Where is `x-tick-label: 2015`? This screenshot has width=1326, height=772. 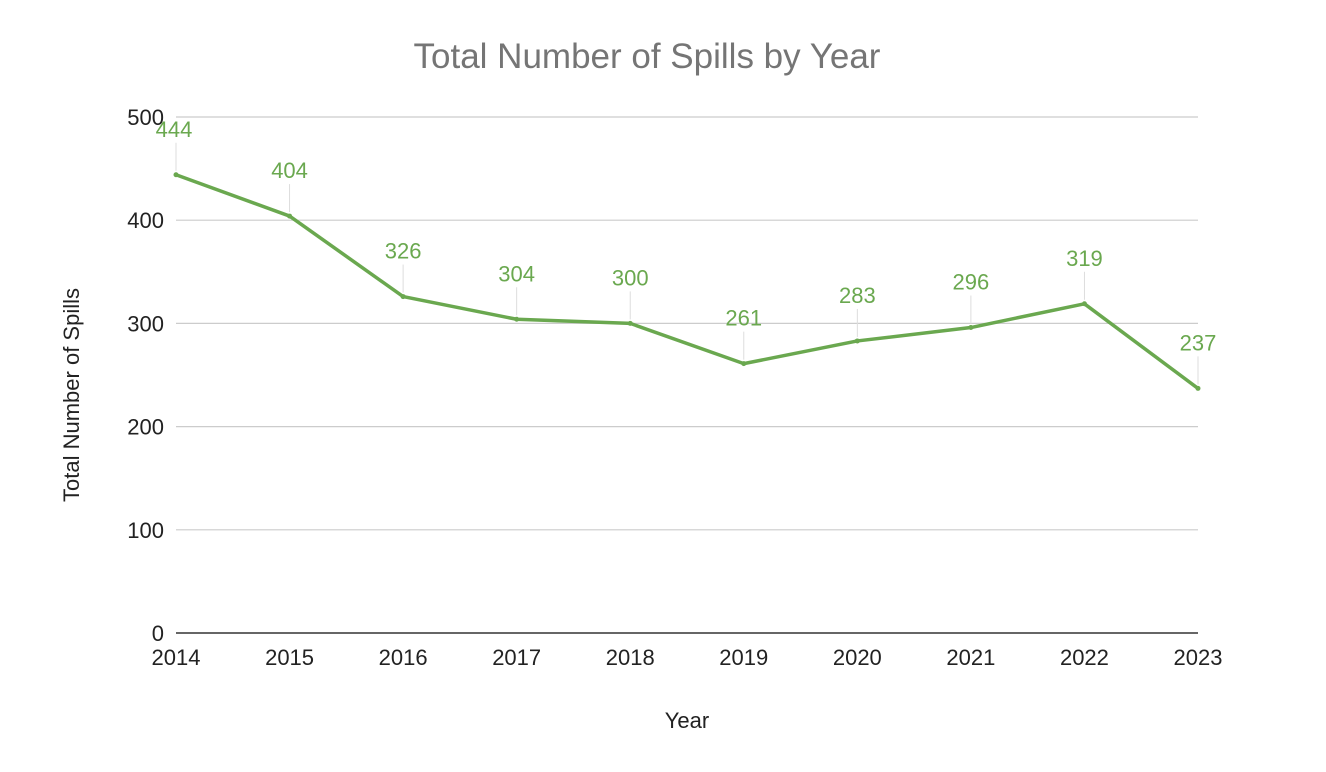 x-tick-label: 2015 is located at coordinates (289, 657).